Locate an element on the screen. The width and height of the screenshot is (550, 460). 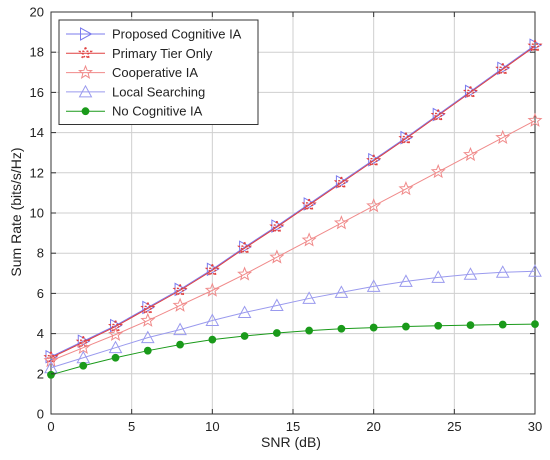
y-axis-label: Sum Rate (bits/s/Hz) is located at coordinates (16, 211).